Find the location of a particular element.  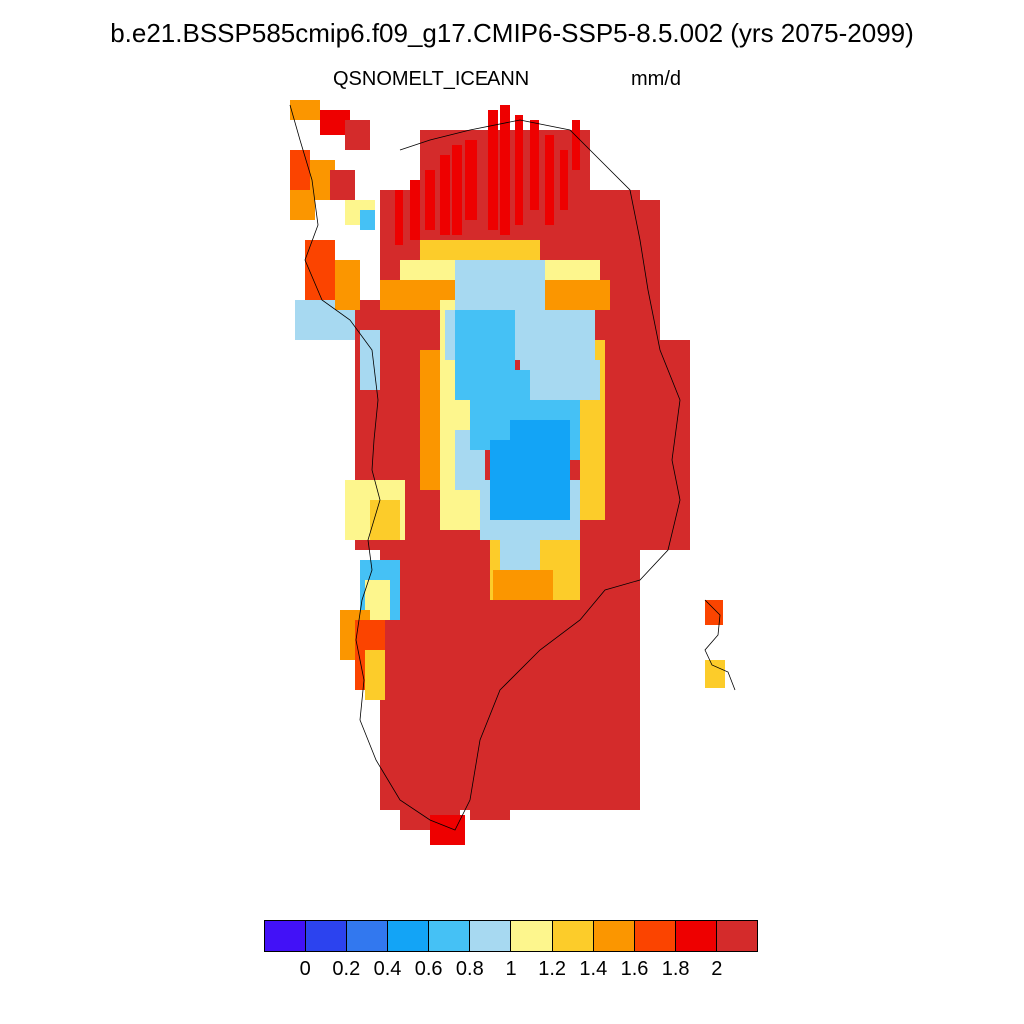

colorbar-tick-label: 0.4 is located at coordinates (387, 969).